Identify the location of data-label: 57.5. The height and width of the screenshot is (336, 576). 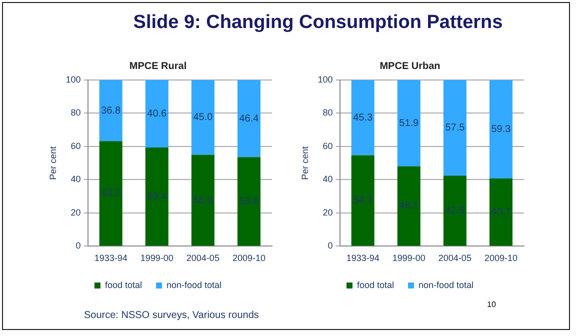
(455, 128).